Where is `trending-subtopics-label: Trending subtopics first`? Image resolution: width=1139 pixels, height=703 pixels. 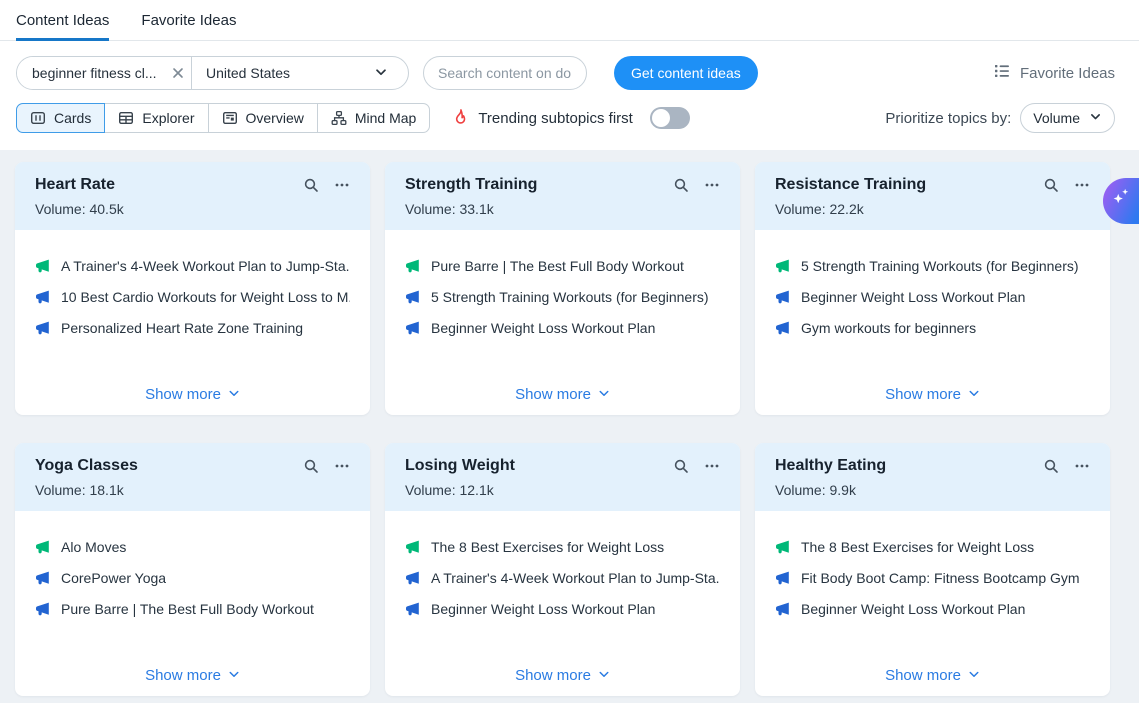
trending-subtopics-label: Trending subtopics first is located at coordinates (555, 118).